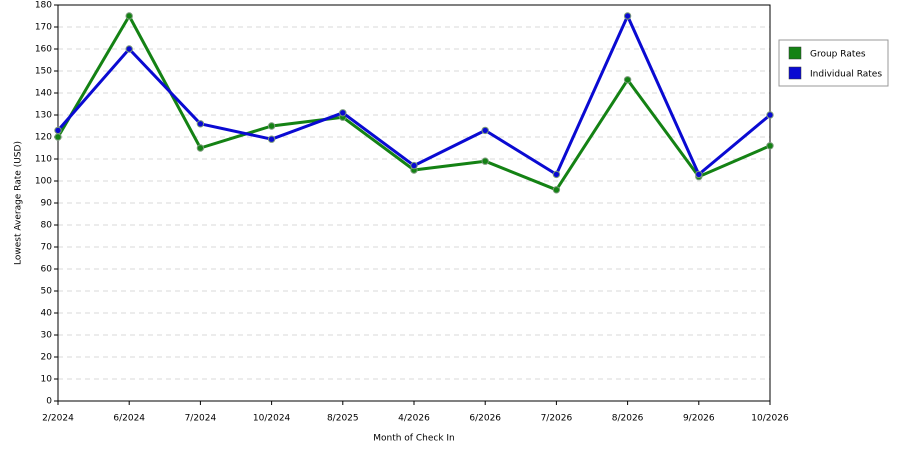  Describe the element at coordinates (43, 138) in the screenshot. I see `y-tick-label: 120` at that location.